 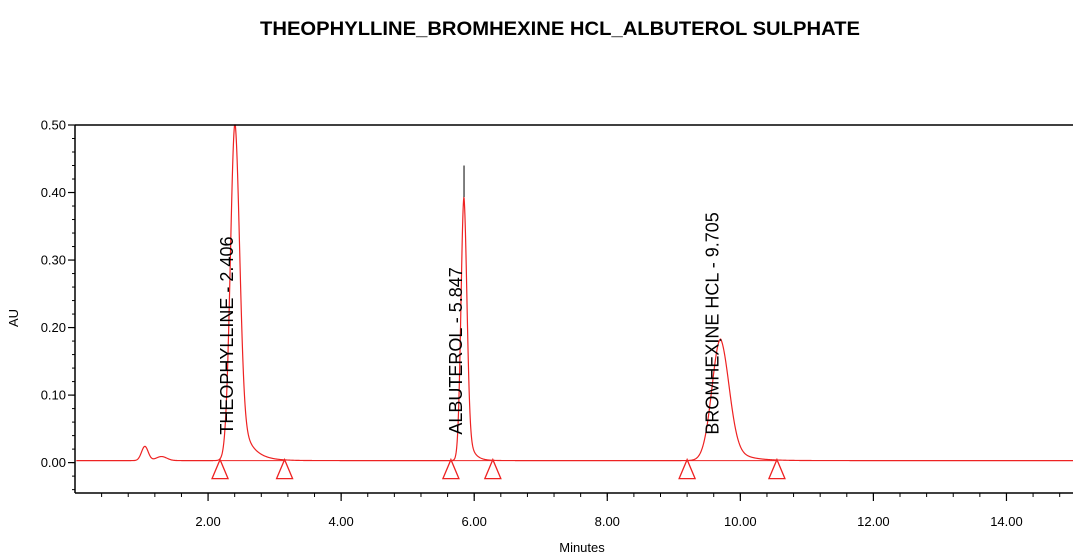 I want to click on y-tick-label: 0.00, so click(x=53, y=462).